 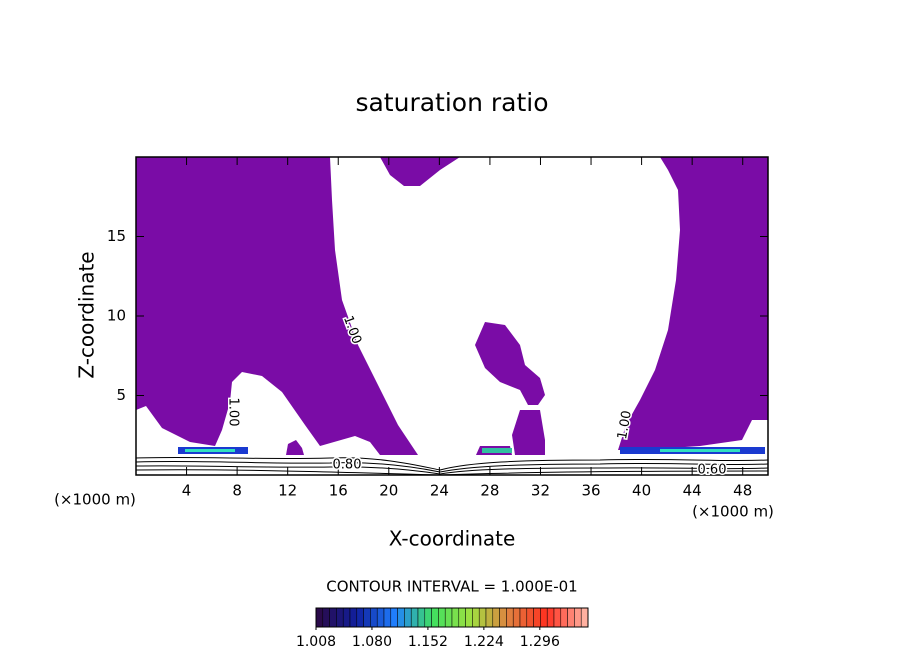 I want to click on colorbar-tick-label: 1.080, so click(x=372, y=642).